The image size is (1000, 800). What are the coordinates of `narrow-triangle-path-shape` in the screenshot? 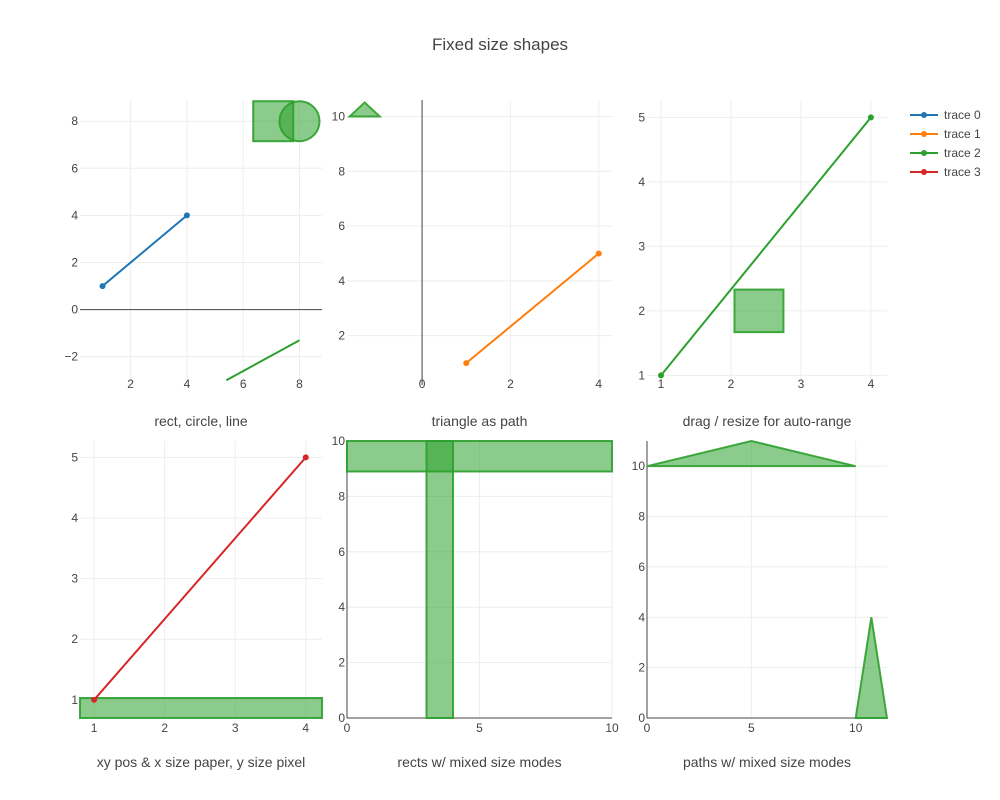 It's located at (871, 668).